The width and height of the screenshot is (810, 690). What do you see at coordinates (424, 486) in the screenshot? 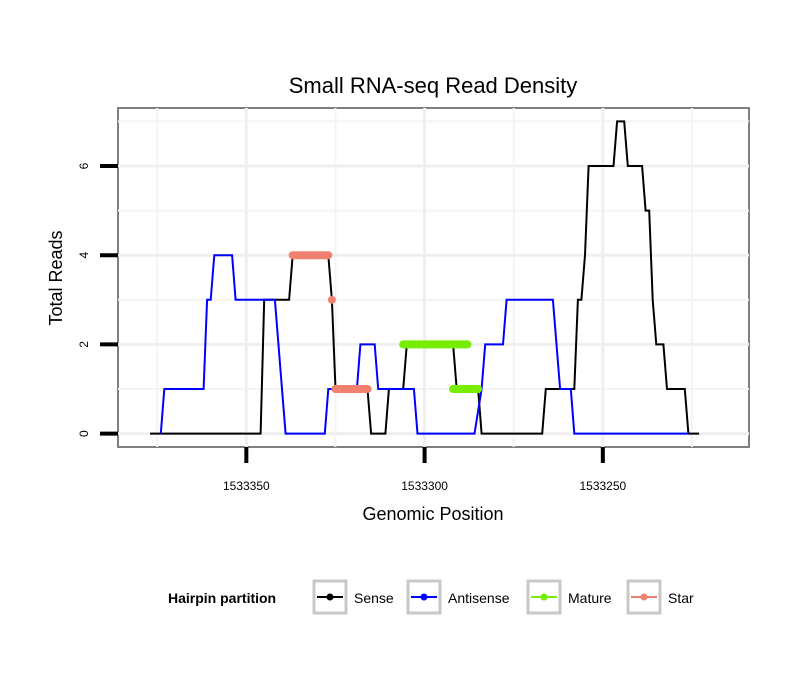
I see `x-tick-label: 1533300` at bounding box center [424, 486].